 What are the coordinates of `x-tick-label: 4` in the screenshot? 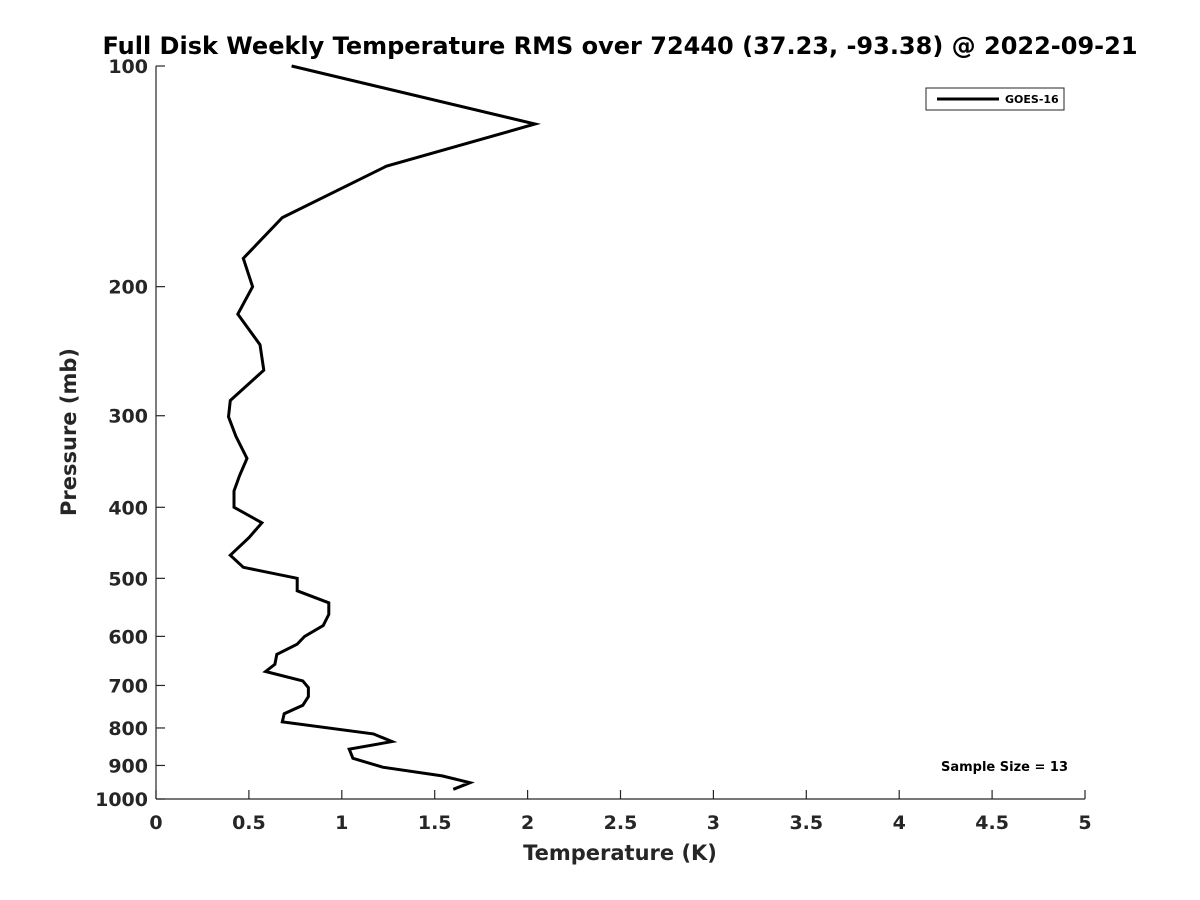 It's located at (899, 823).